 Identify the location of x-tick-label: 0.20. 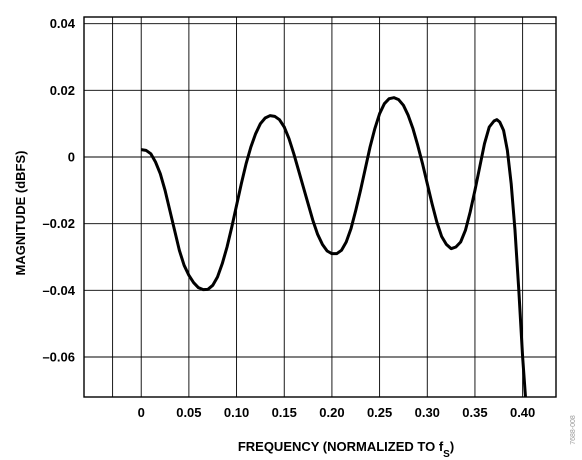
(331, 412).